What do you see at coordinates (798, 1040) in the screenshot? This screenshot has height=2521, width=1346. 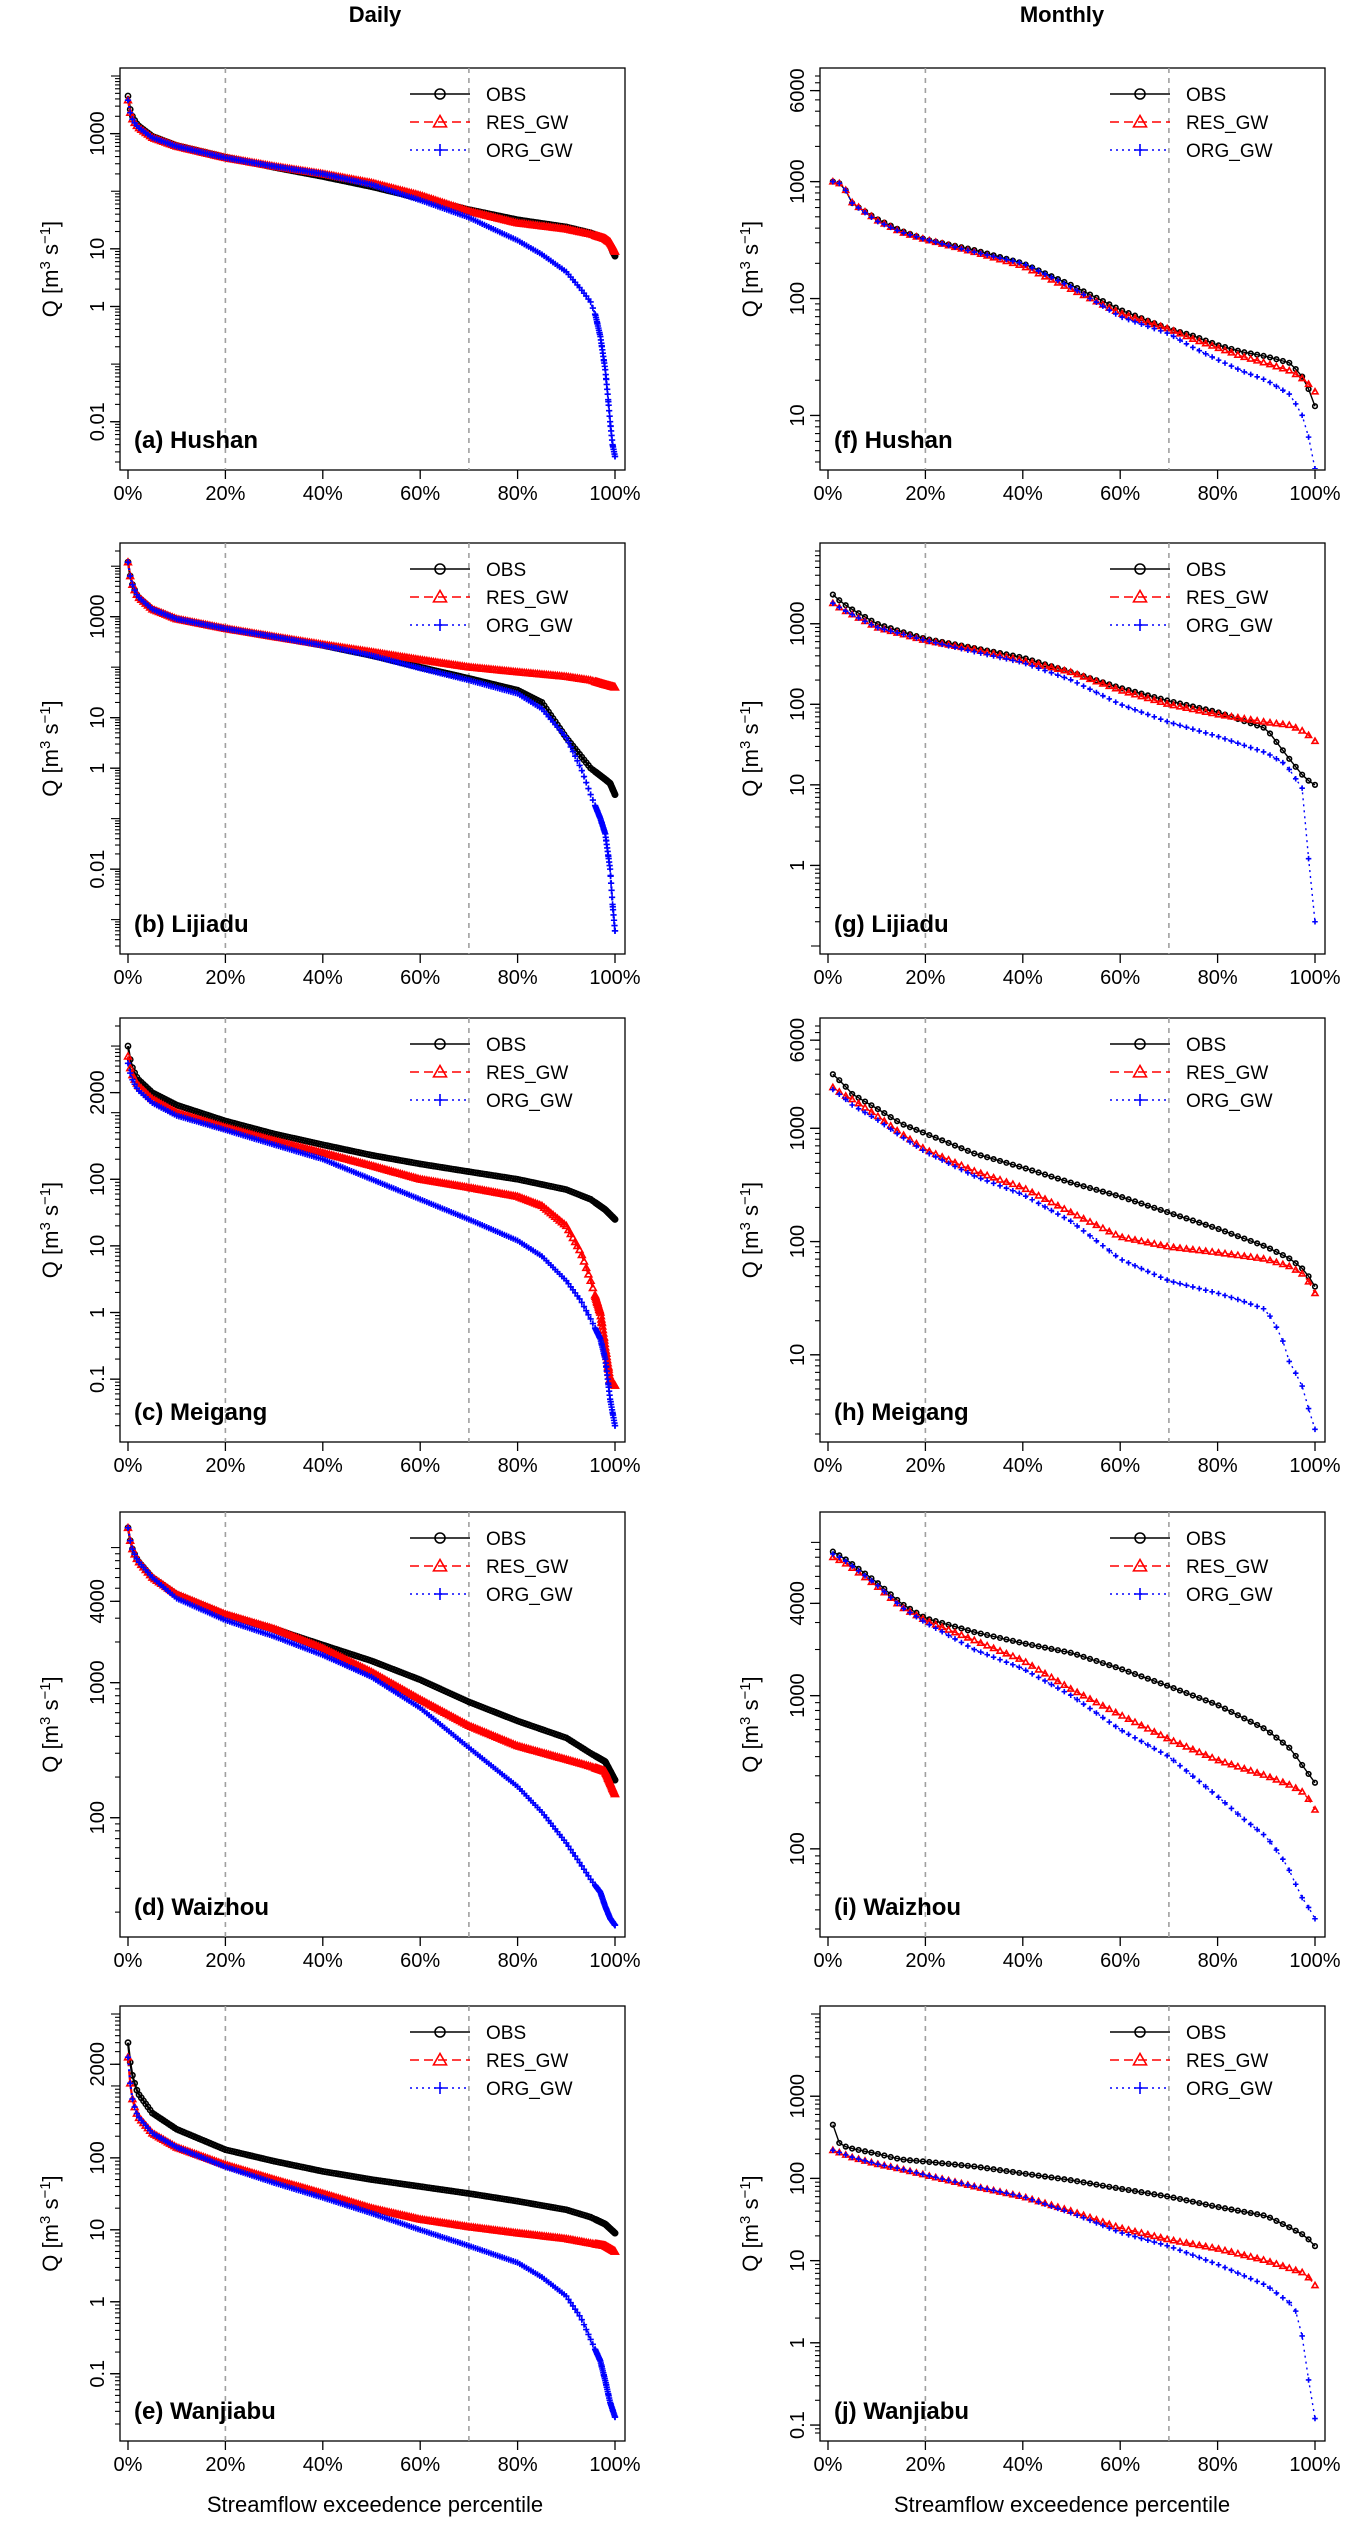 I see `y-tick-label: 6000` at bounding box center [798, 1040].